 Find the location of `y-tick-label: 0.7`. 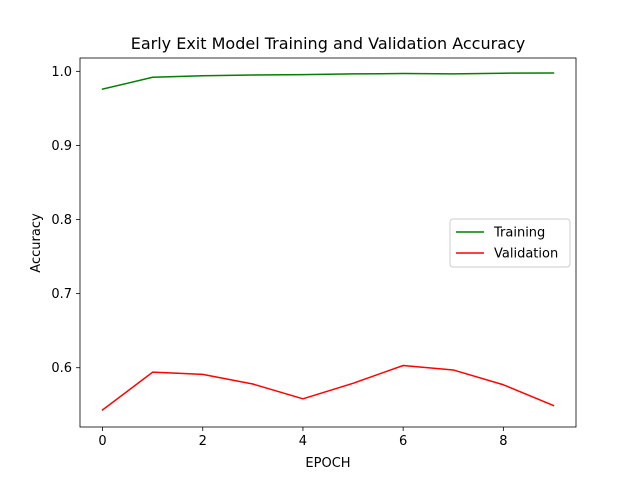

y-tick-label: 0.7 is located at coordinates (61, 294).